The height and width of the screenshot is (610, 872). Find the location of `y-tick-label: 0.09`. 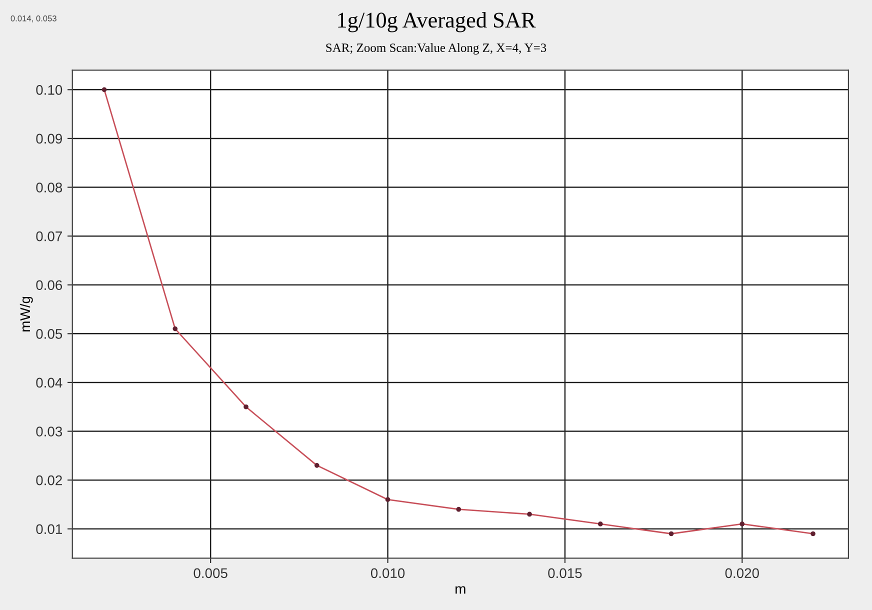

y-tick-label: 0.09 is located at coordinates (49, 139).